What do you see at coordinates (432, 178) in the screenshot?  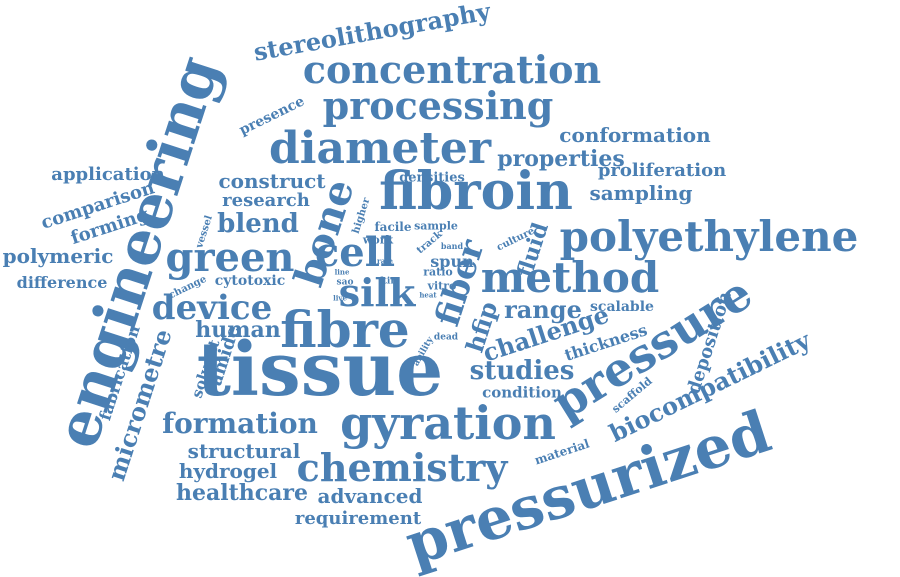 I see `word-densities: densities` at bounding box center [432, 178].